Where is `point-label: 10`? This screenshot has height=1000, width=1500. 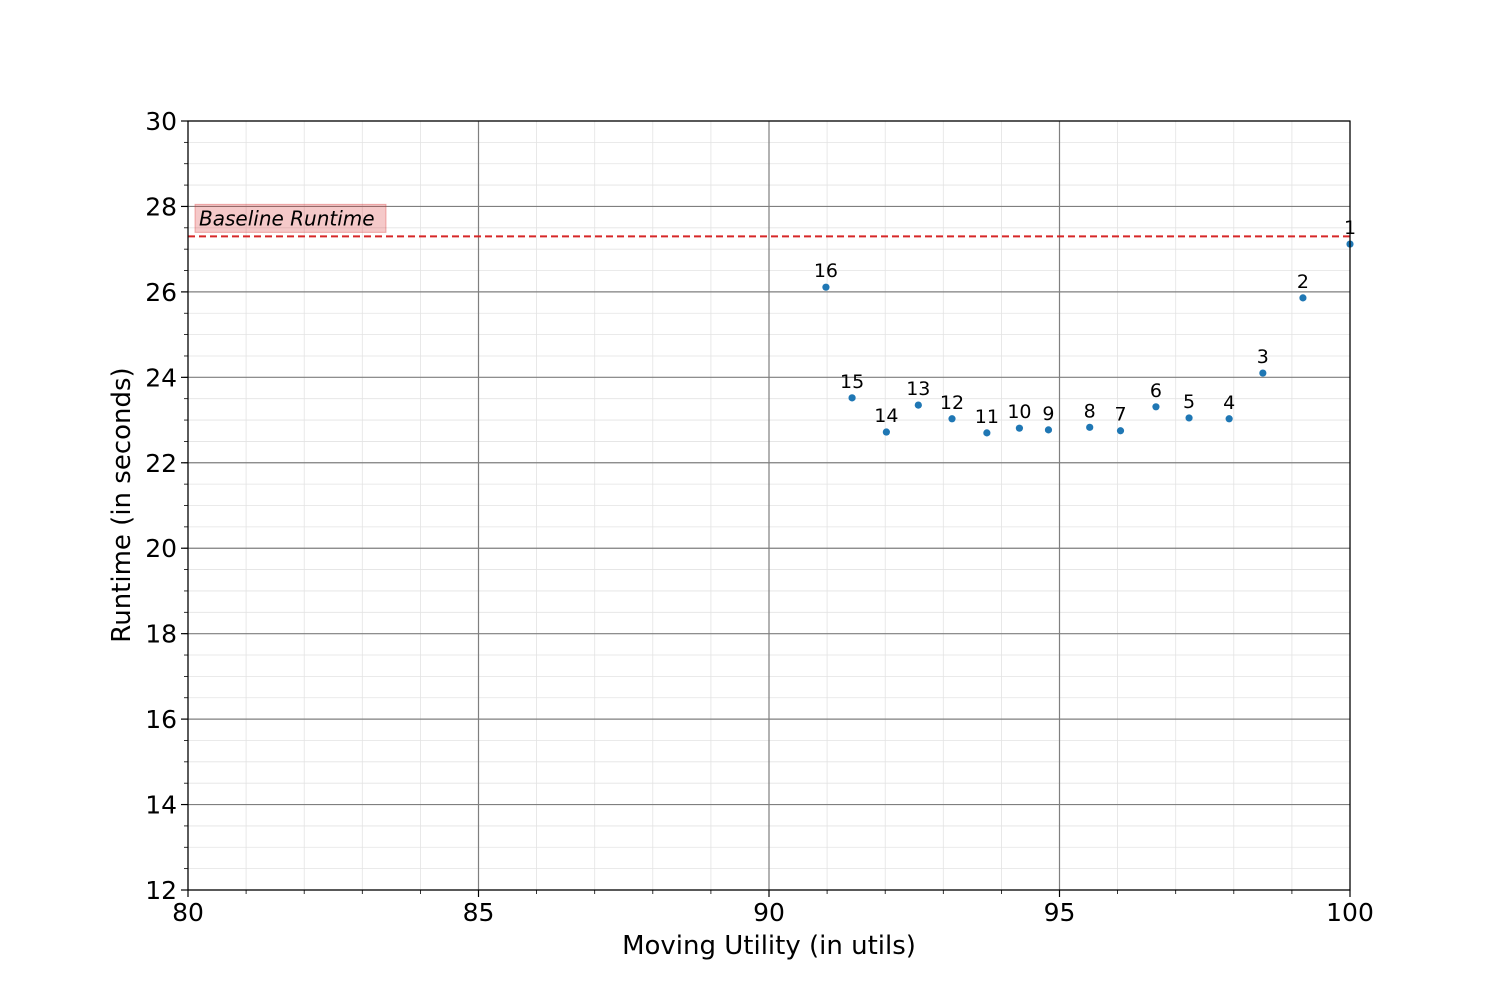
point-label: 10 is located at coordinates (1019, 412).